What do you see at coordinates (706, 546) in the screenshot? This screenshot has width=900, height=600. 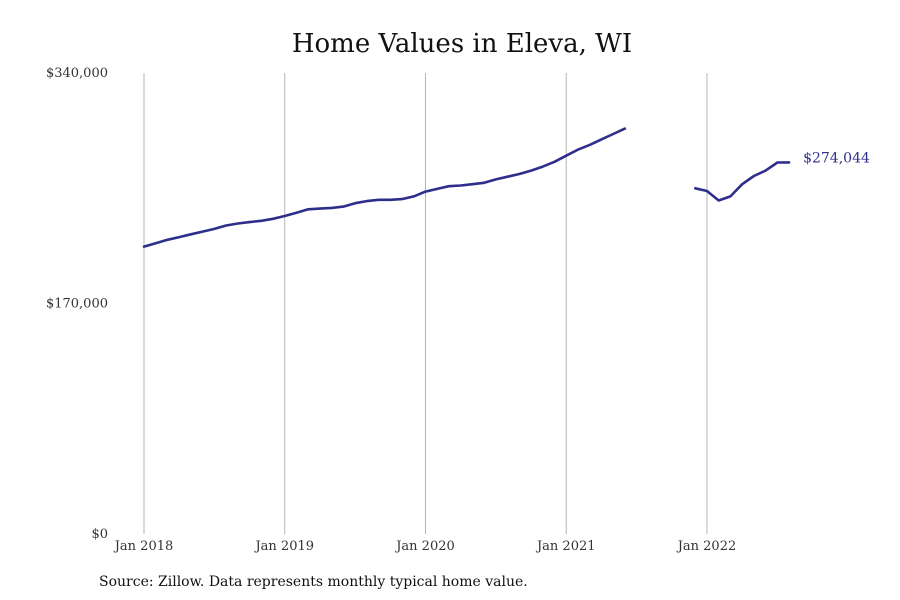 I see `x-tick-label: Jan 2022` at bounding box center [706, 546].